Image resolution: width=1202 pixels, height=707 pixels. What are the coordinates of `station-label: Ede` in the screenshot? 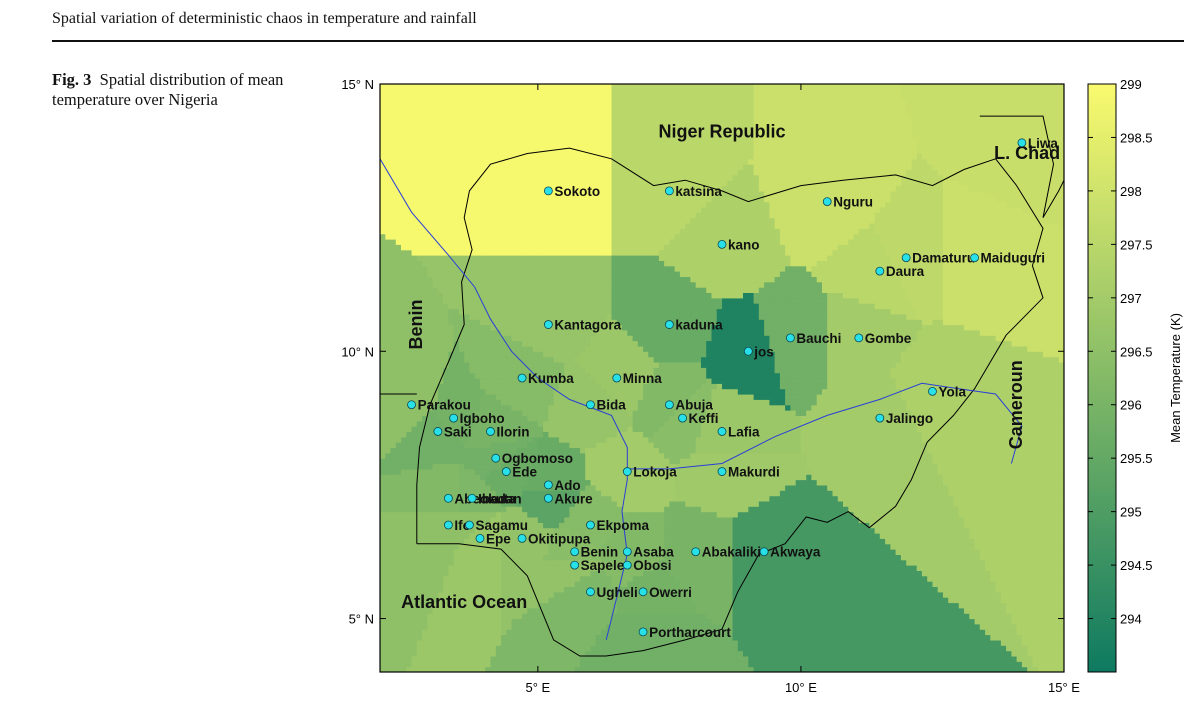 It's located at (524, 472).